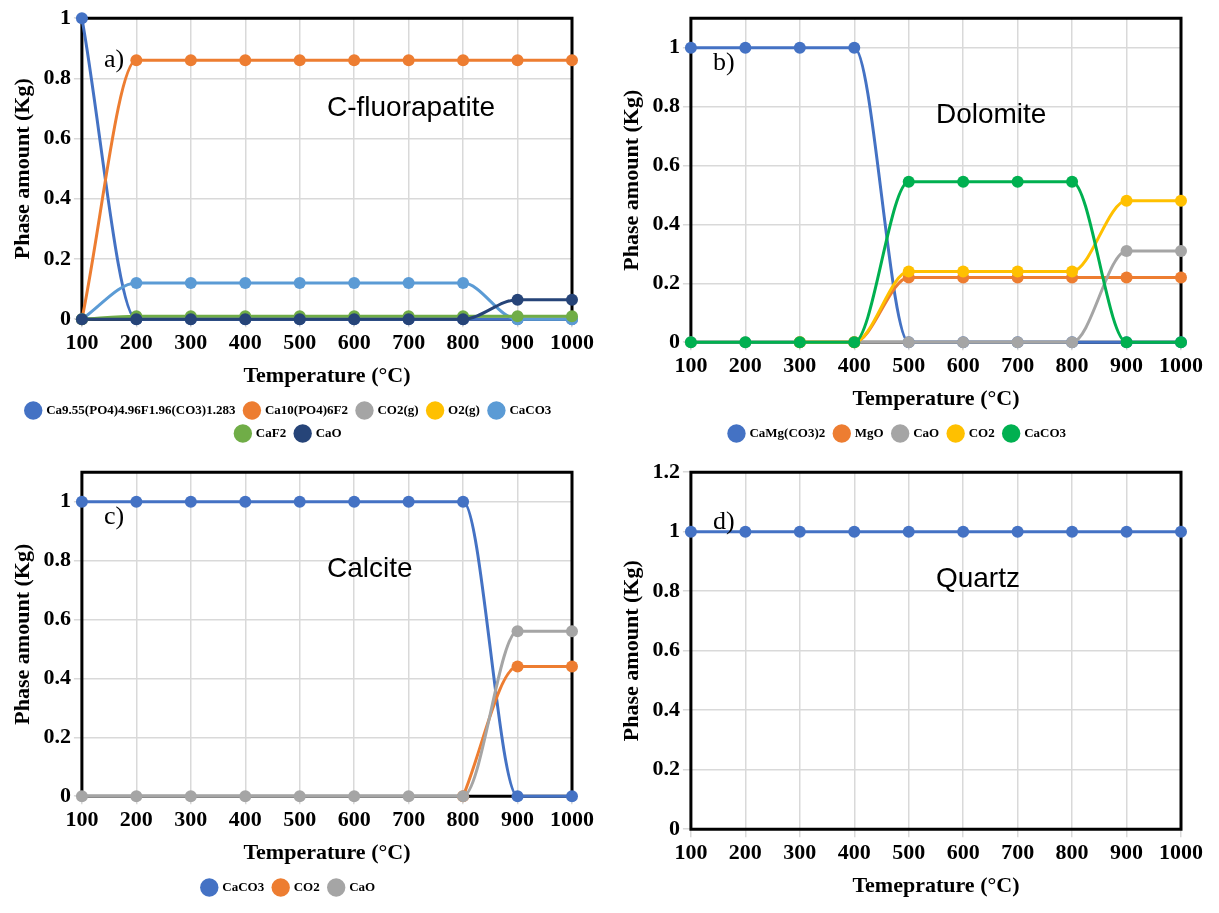 The height and width of the screenshot is (913, 1219). I want to click on legend-label: CaF2, so click(271, 432).